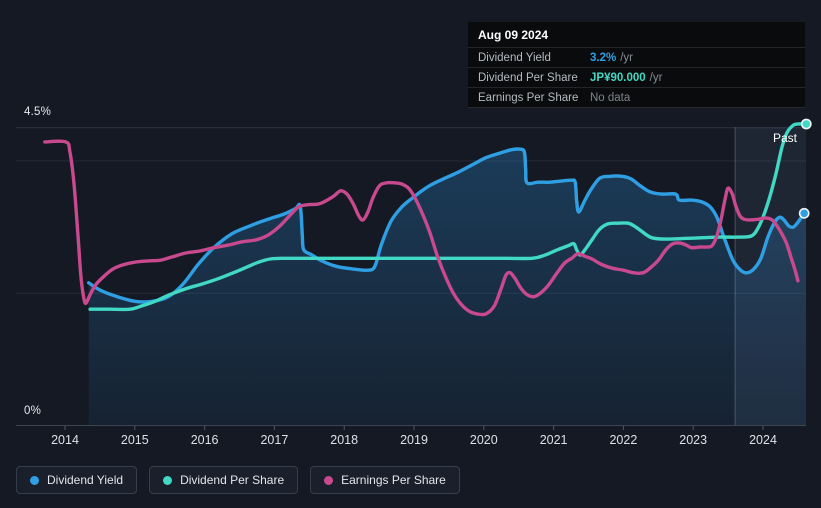 The width and height of the screenshot is (821, 508). I want to click on dividend-per-share-end-dot, so click(806, 124).